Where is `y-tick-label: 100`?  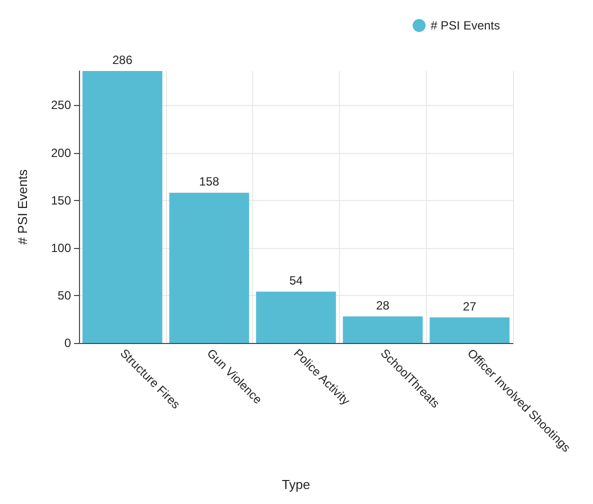
y-tick-label: 100 is located at coordinates (61, 247).